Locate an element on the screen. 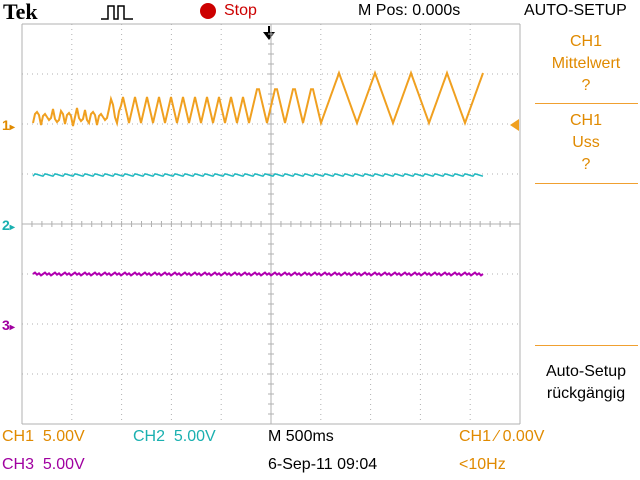 This screenshot has width=640, height=480. ch2-trace is located at coordinates (258, 175).